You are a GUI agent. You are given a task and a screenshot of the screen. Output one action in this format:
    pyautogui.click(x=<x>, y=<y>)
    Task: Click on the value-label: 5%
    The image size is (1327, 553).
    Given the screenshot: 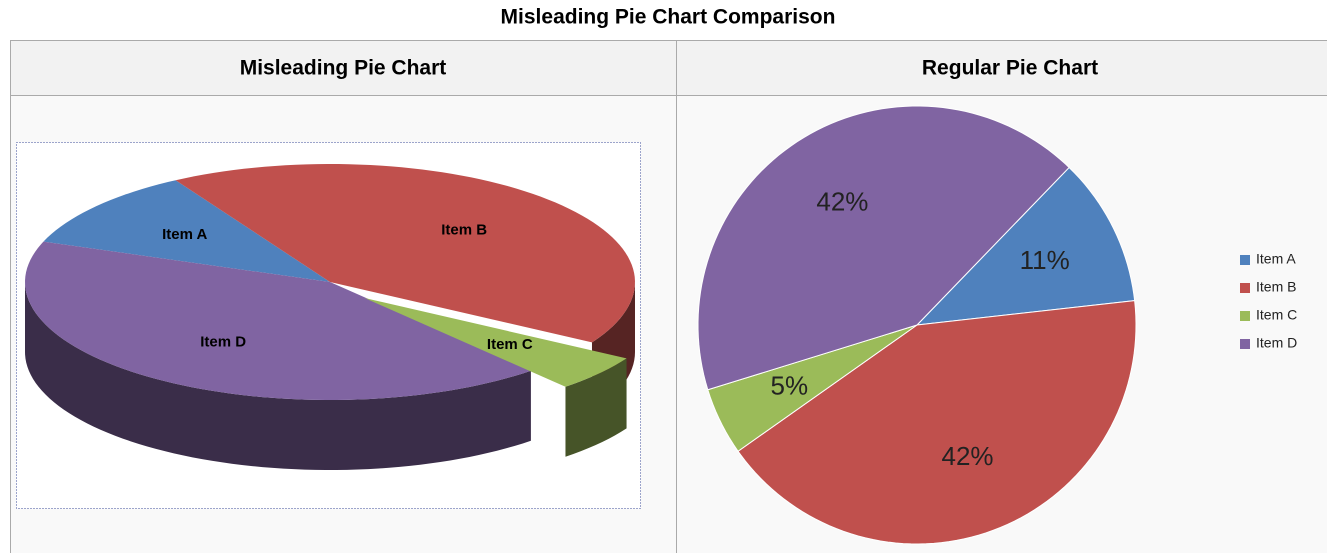 What is the action you would take?
    pyautogui.click(x=789, y=386)
    